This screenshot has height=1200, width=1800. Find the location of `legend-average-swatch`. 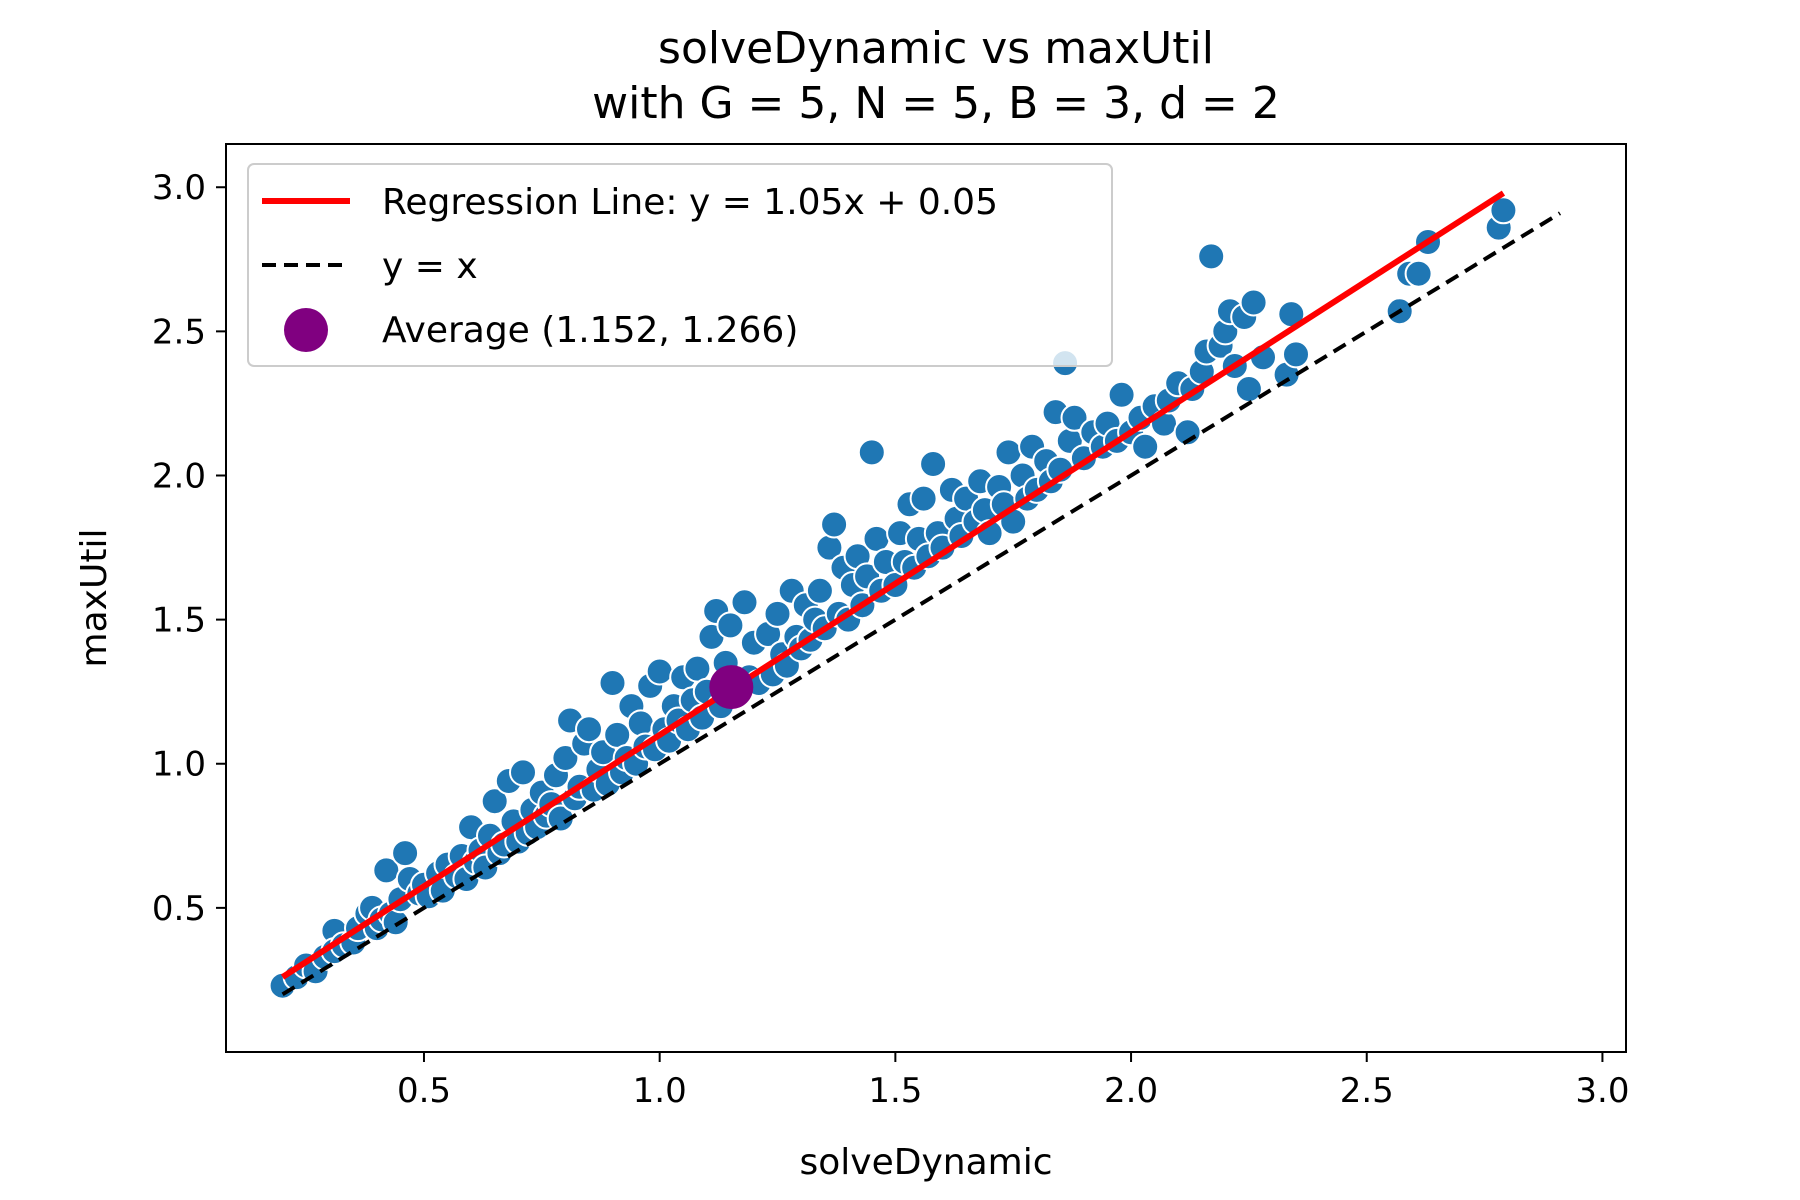

legend-average-swatch is located at coordinates (306, 330).